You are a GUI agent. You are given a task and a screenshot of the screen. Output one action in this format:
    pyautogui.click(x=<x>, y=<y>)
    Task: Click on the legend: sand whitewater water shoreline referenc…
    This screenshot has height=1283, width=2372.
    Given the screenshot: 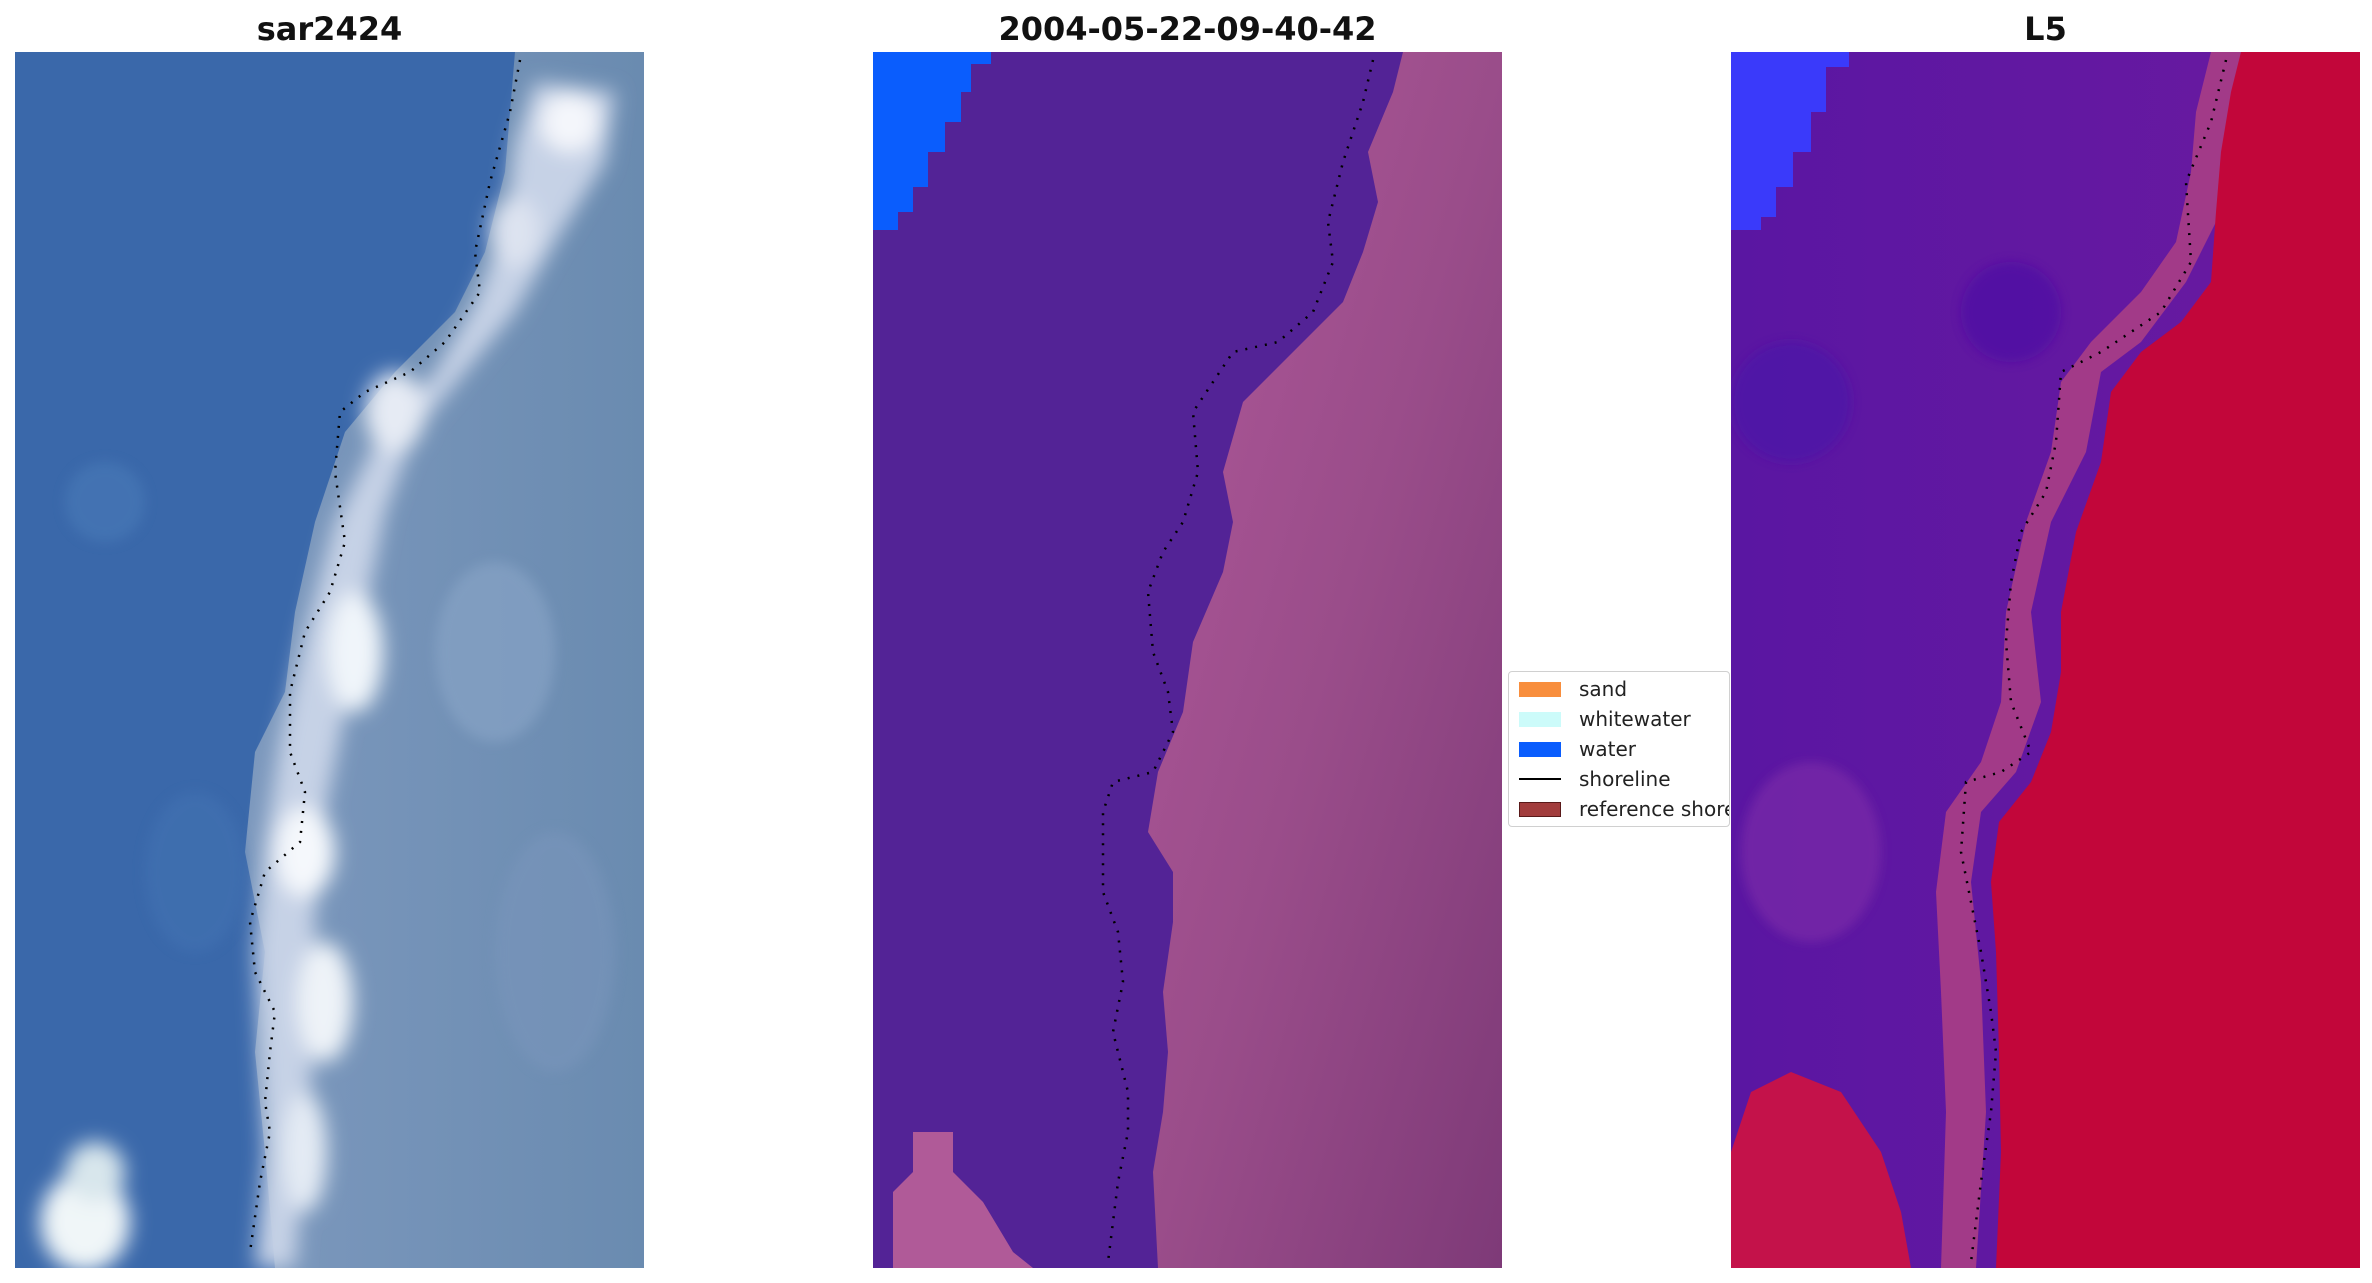 What is the action you would take?
    pyautogui.click(x=1619, y=749)
    